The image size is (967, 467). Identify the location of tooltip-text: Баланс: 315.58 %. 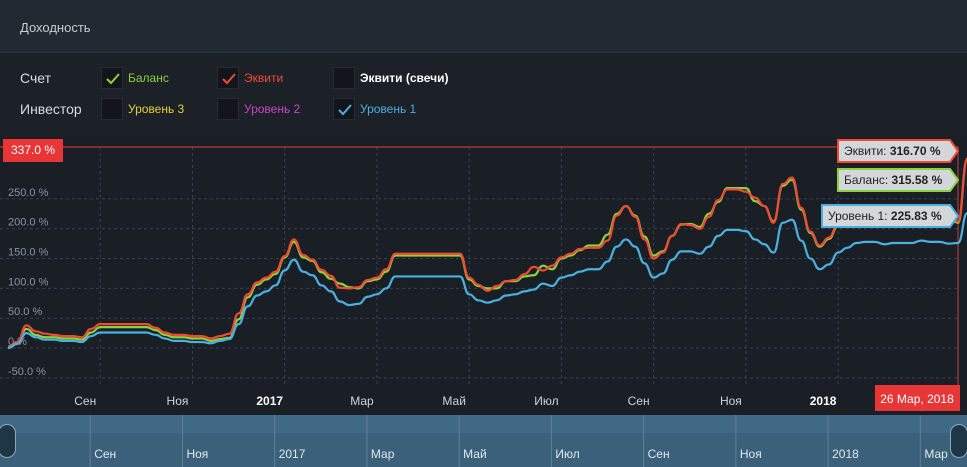
(893, 180).